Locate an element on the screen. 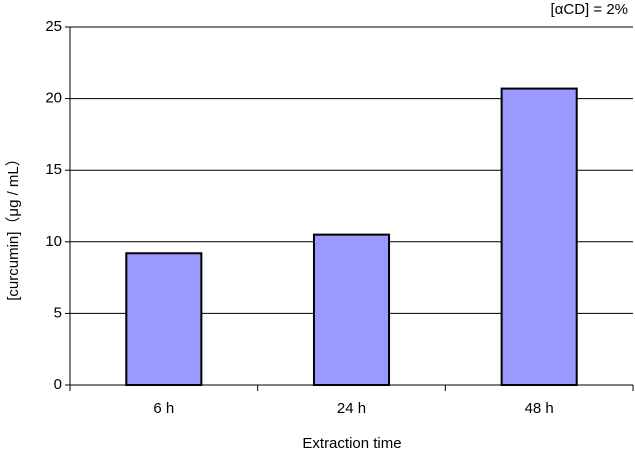  annotation: [αCD] = 2% is located at coordinates (589, 9).